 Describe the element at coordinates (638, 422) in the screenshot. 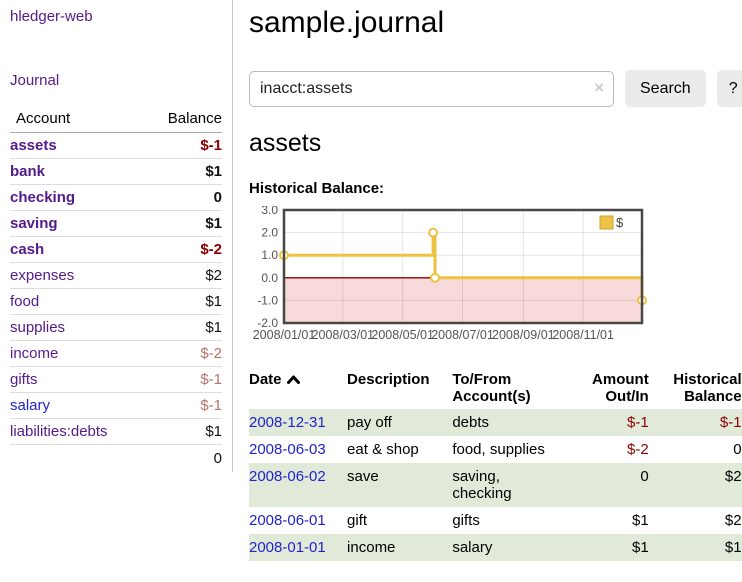

I see `transaction-amount: $-1` at that location.